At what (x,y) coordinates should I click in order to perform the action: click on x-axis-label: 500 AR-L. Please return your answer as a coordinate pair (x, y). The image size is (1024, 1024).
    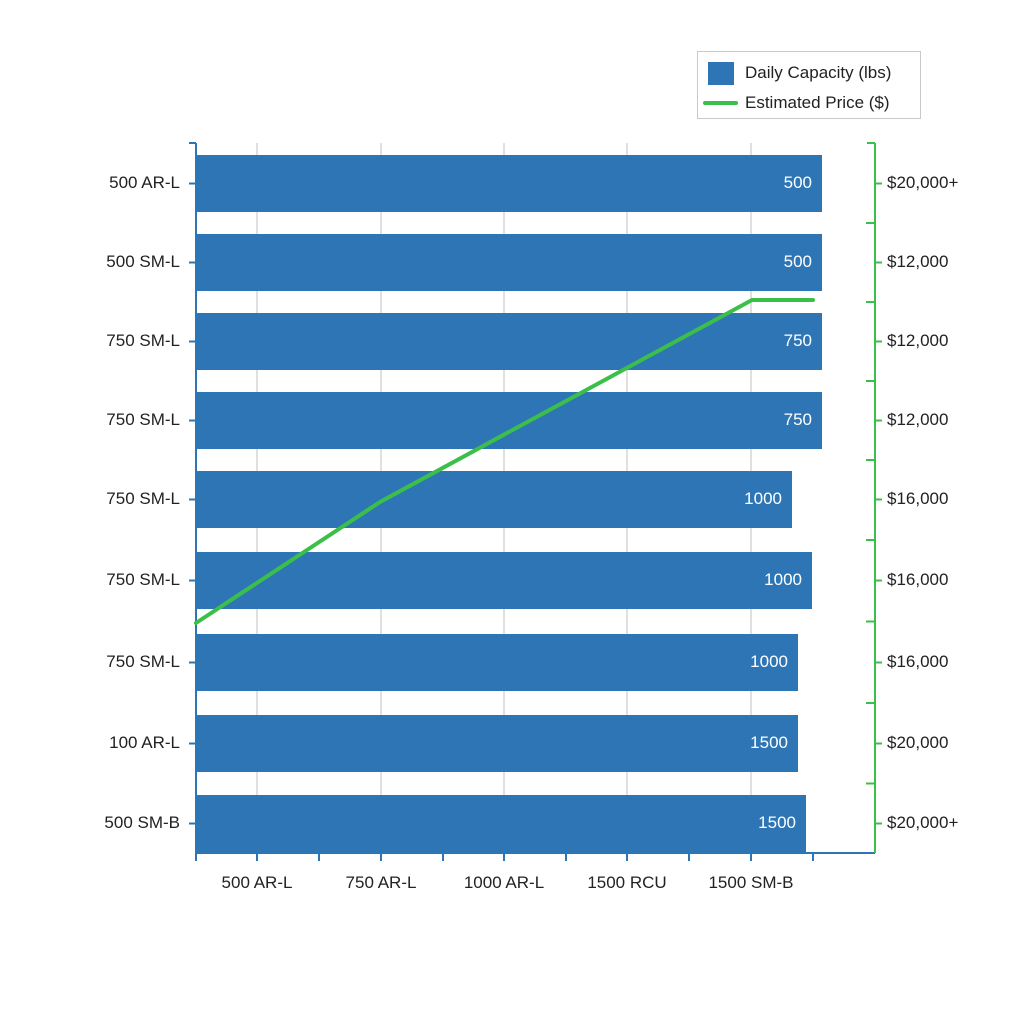
    Looking at the image, I should click on (257, 882).